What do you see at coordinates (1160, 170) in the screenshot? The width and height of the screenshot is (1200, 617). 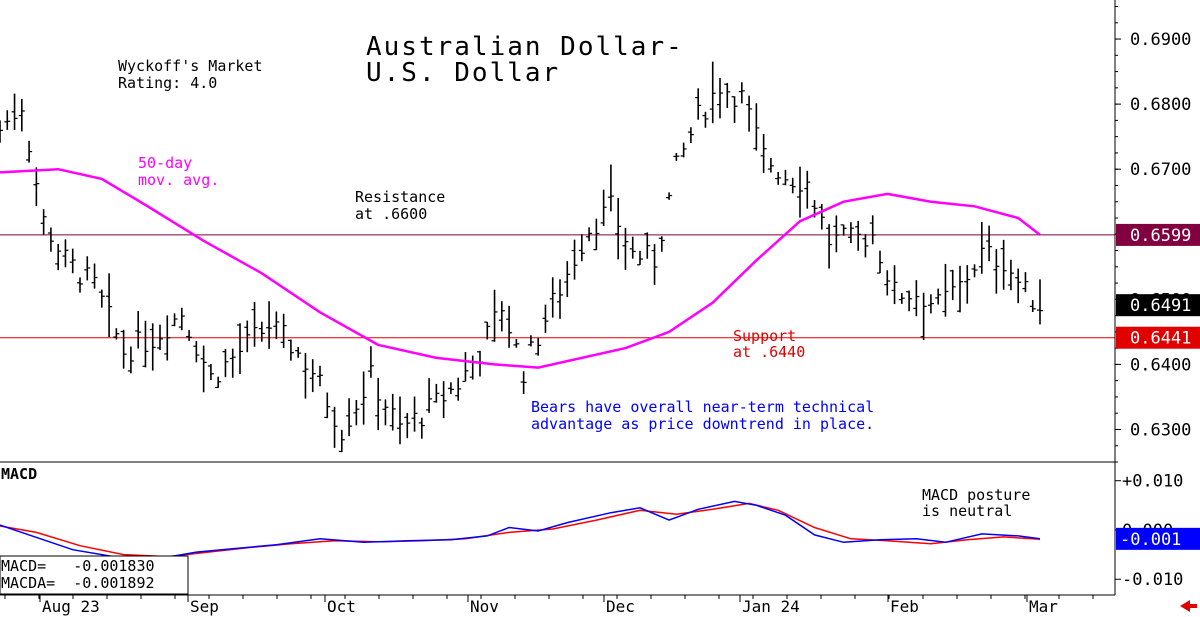 I see `price-tick-label: 0.6700` at bounding box center [1160, 170].